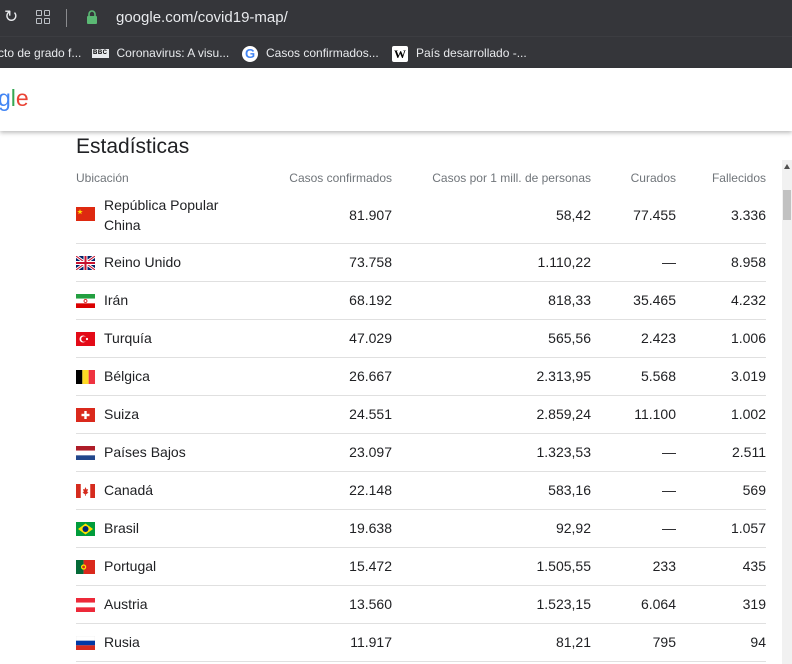 The image size is (792, 664). Describe the element at coordinates (787, 412) in the screenshot. I see `scrollbar` at that location.